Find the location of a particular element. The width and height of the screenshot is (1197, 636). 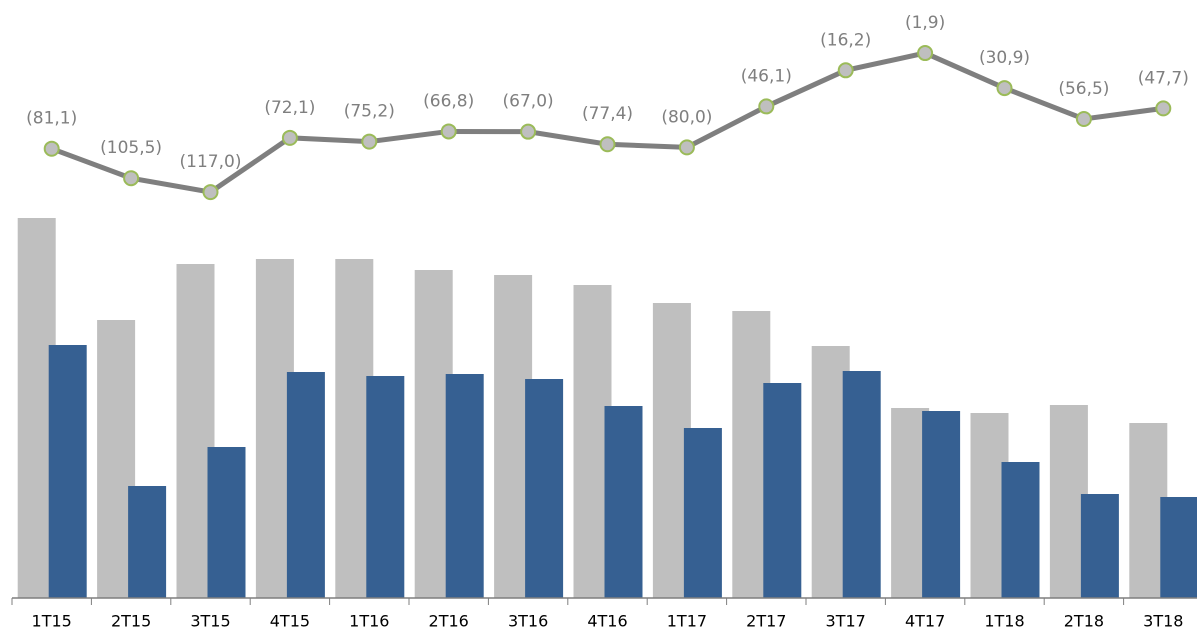

data-label: (105,5) is located at coordinates (131, 148).